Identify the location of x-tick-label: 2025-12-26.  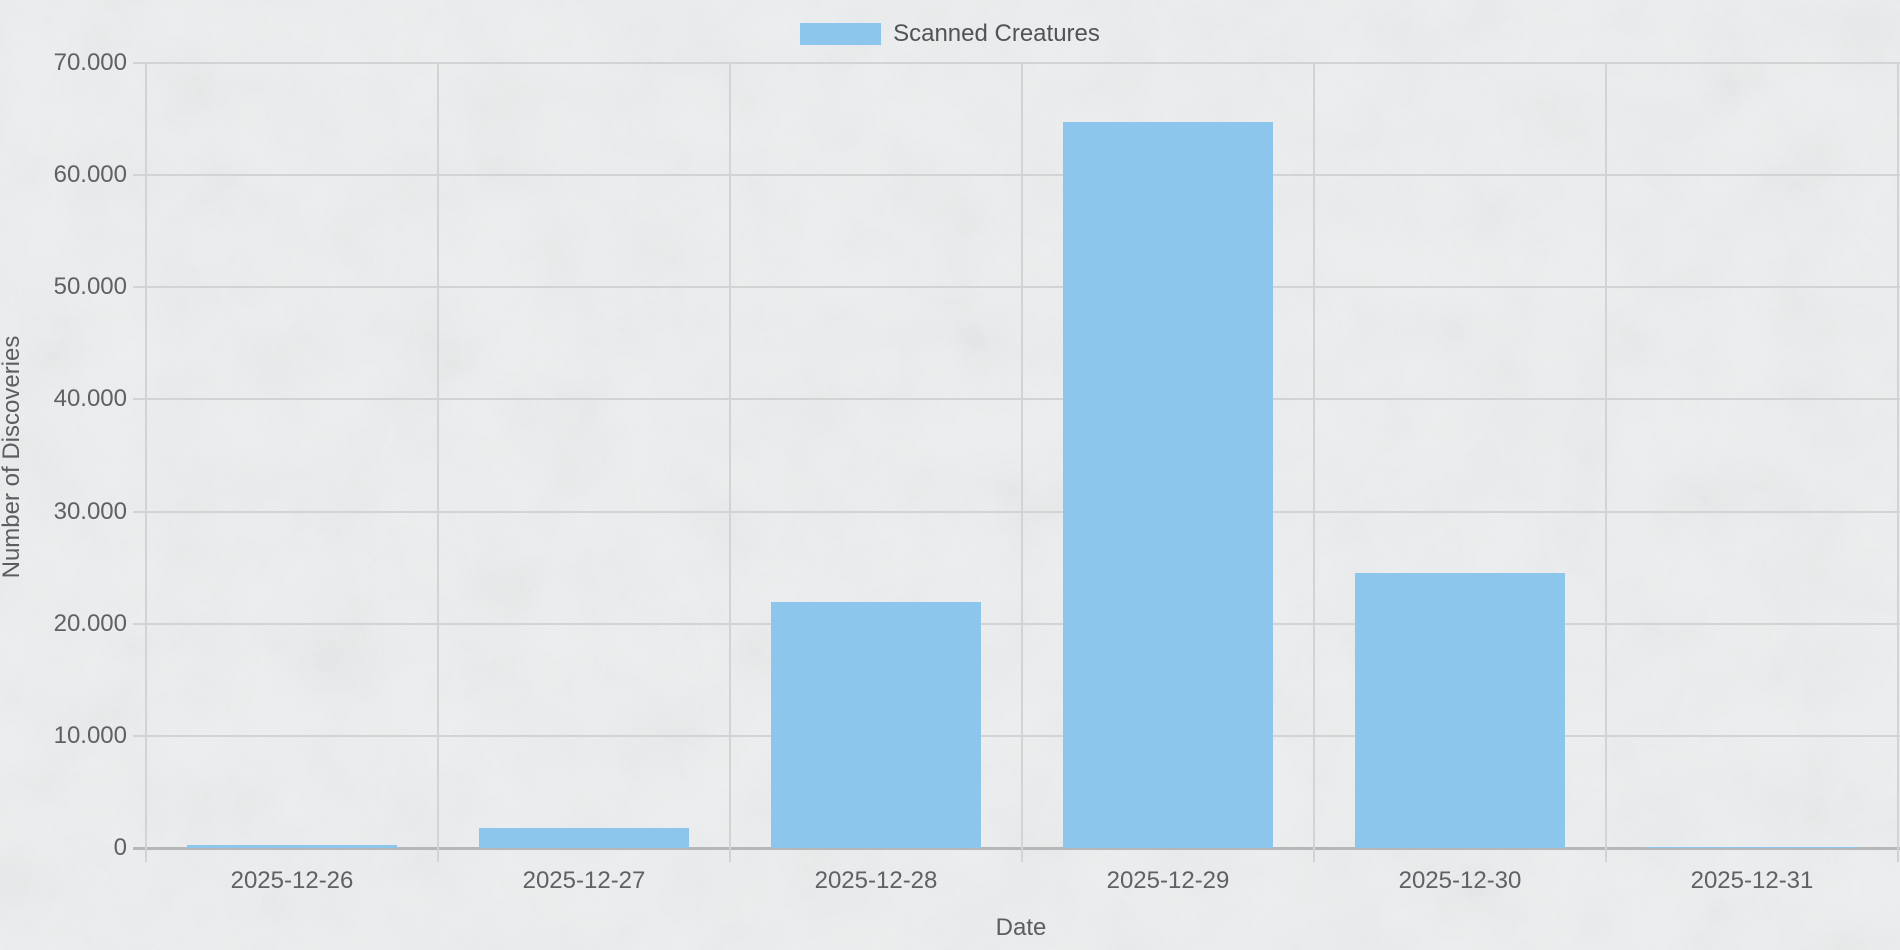
(292, 880).